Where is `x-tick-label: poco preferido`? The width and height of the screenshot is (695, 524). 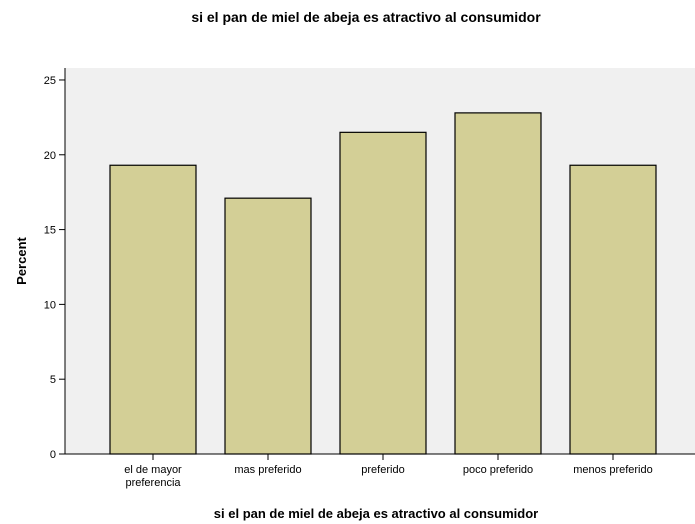 x-tick-label: poco preferido is located at coordinates (498, 470).